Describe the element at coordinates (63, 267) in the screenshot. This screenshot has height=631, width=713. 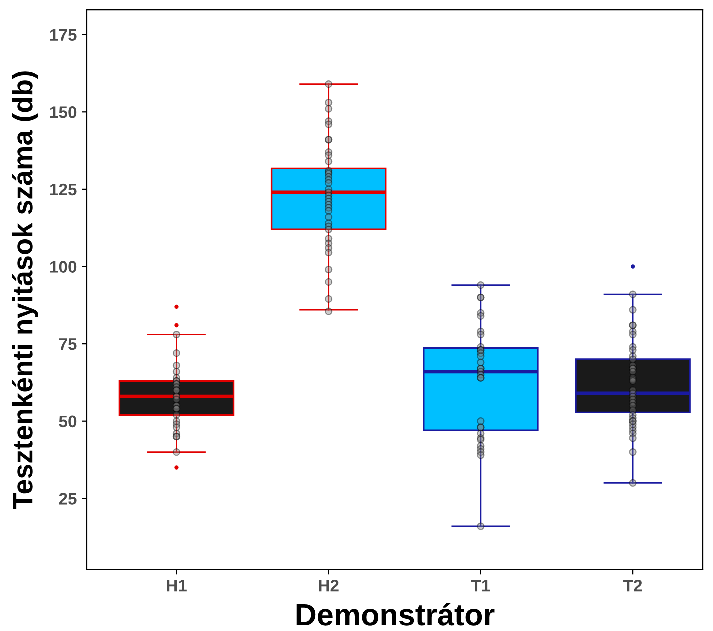
I see `y-tick-label: 100` at that location.